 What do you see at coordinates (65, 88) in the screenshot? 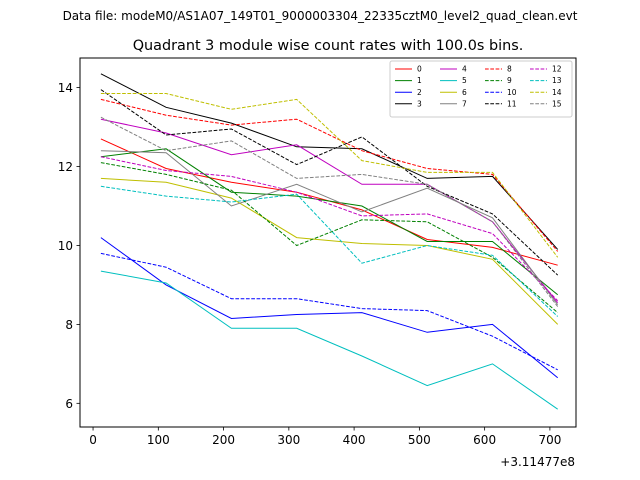
I see `y-tick-label: 14` at bounding box center [65, 88].